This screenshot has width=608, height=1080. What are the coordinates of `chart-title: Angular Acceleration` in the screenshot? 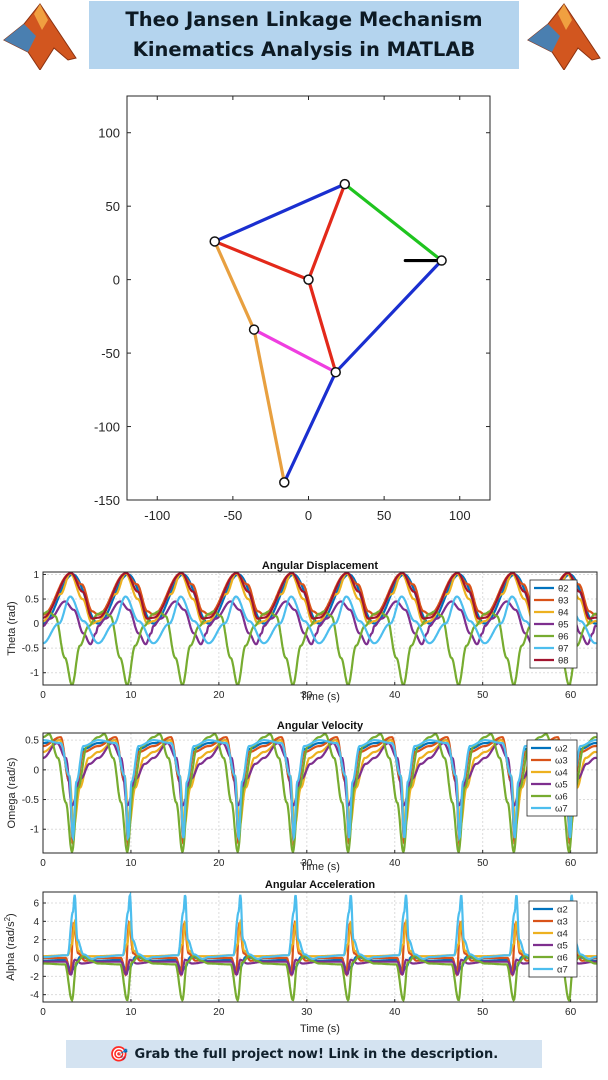 It's located at (320, 885).